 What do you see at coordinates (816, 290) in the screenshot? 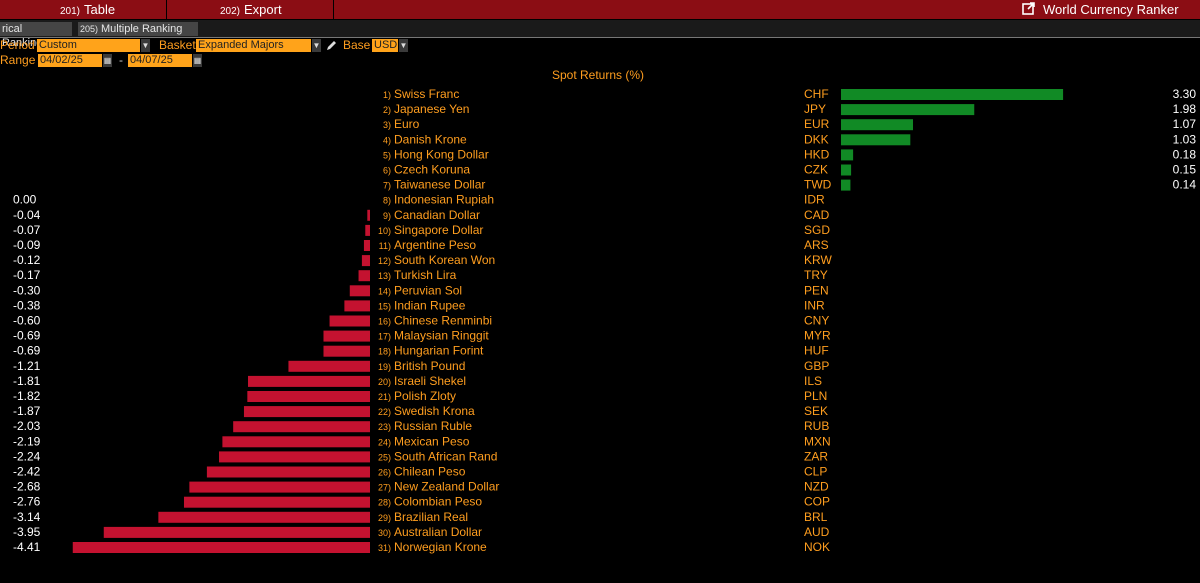
I see `currency-code: PEN` at bounding box center [816, 290].